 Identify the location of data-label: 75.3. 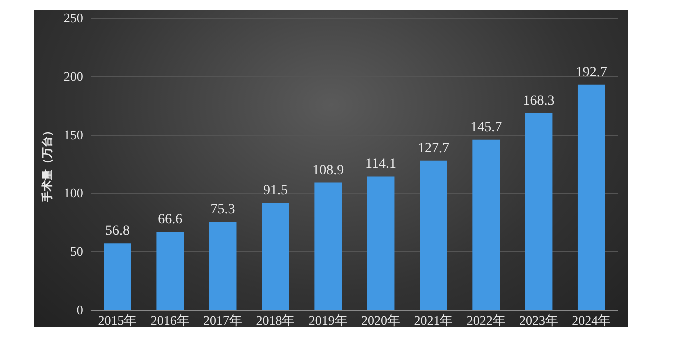
(223, 210).